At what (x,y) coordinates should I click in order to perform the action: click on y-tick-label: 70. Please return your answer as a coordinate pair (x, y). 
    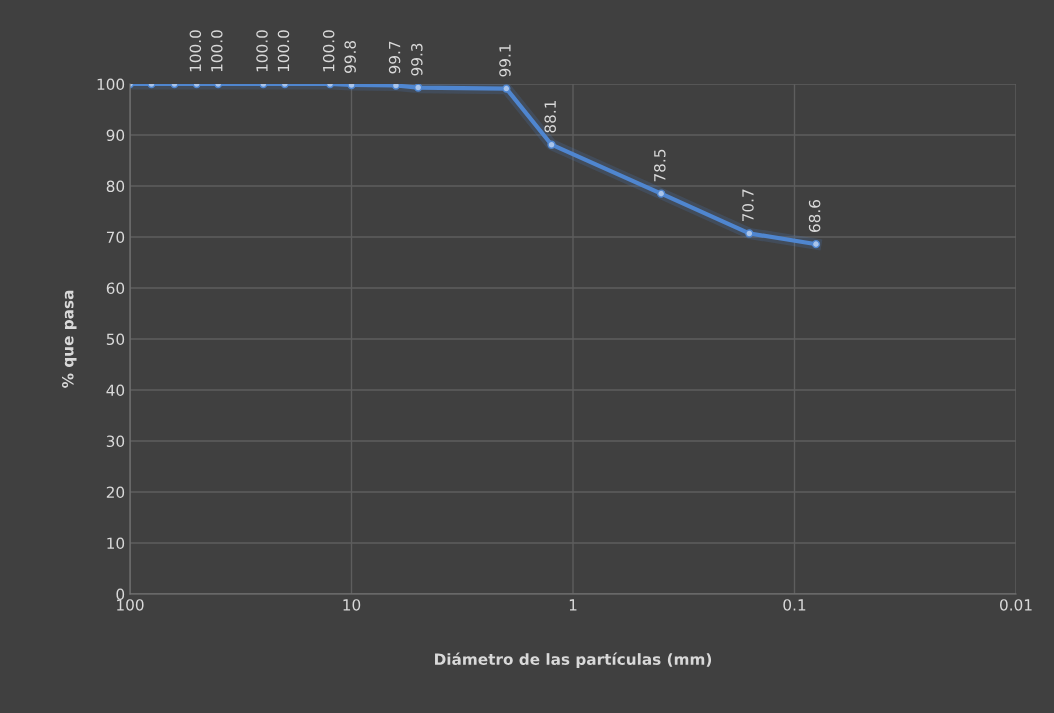
    Looking at the image, I should click on (115, 237).